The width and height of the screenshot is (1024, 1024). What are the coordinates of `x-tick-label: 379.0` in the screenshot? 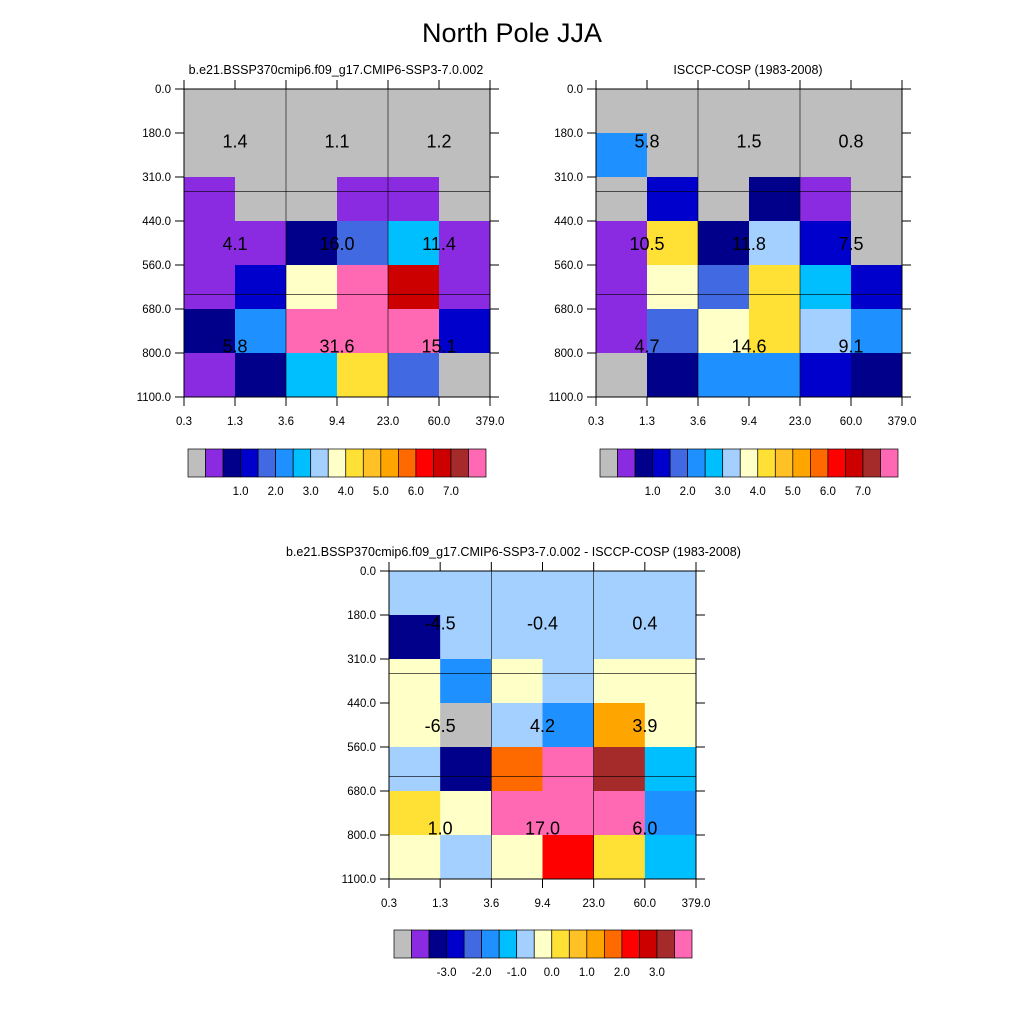 It's located at (696, 904).